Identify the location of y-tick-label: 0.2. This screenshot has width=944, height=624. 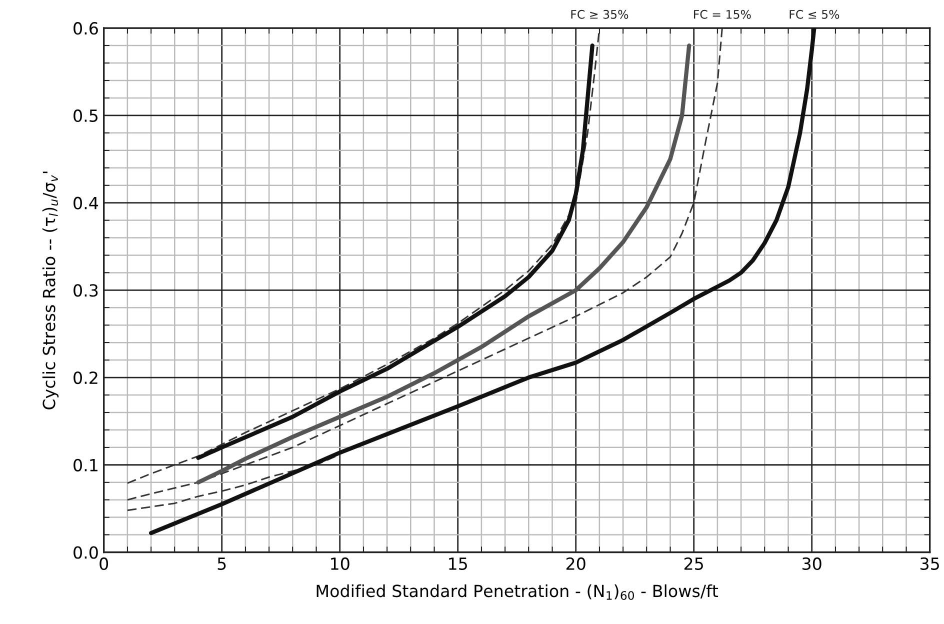
(86, 377).